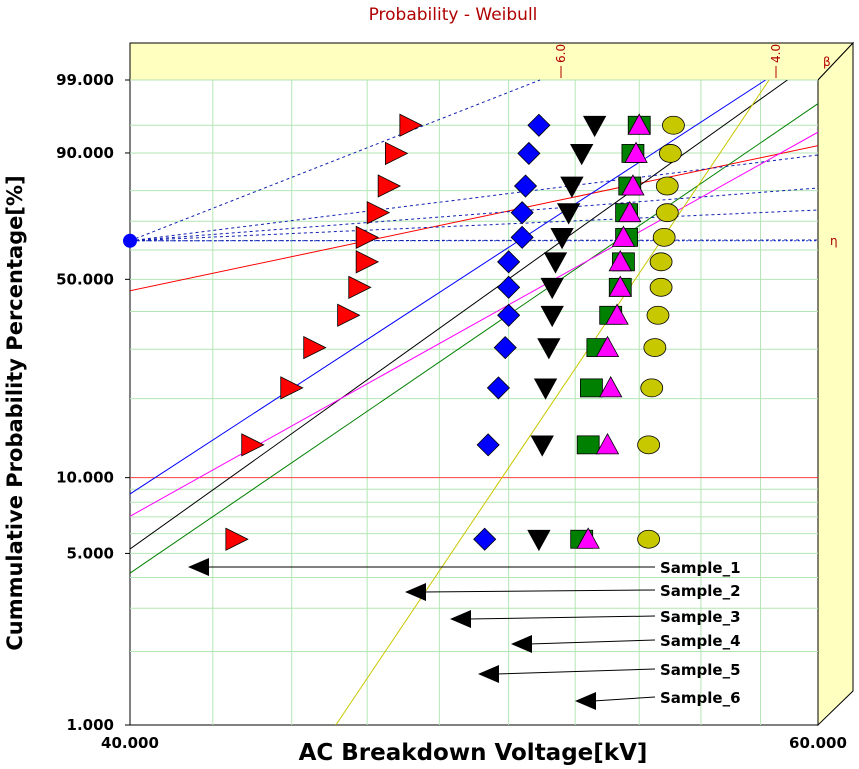  Describe the element at coordinates (700, 698) in the screenshot. I see `legend-label-sample_6: Sample_6` at that location.